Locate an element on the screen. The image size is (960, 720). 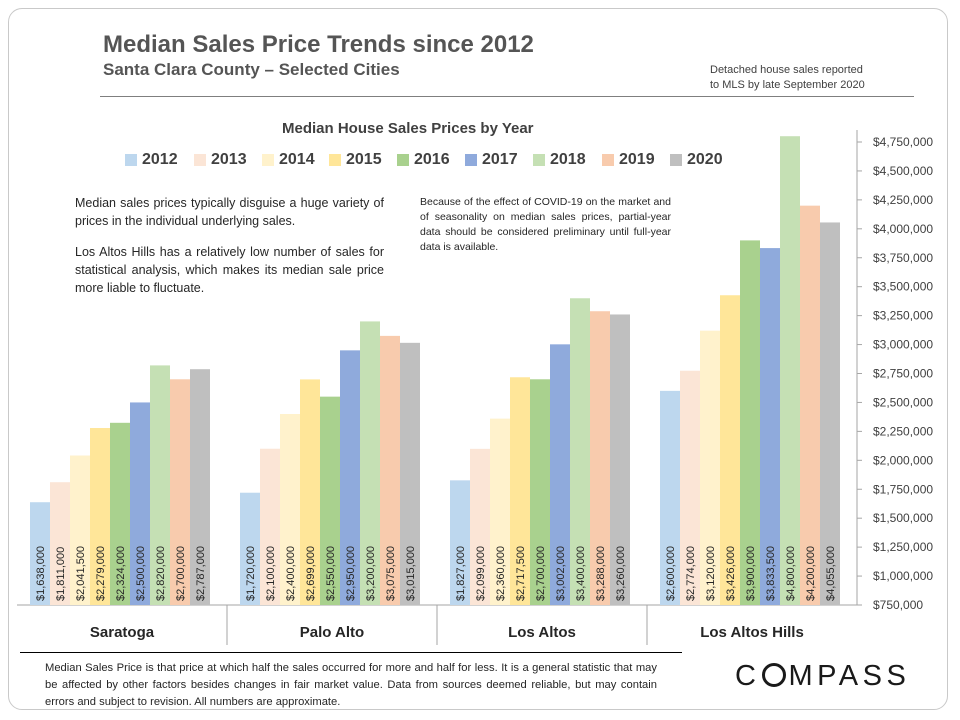
y-tick-label: $3,500,000 is located at coordinates (903, 287).